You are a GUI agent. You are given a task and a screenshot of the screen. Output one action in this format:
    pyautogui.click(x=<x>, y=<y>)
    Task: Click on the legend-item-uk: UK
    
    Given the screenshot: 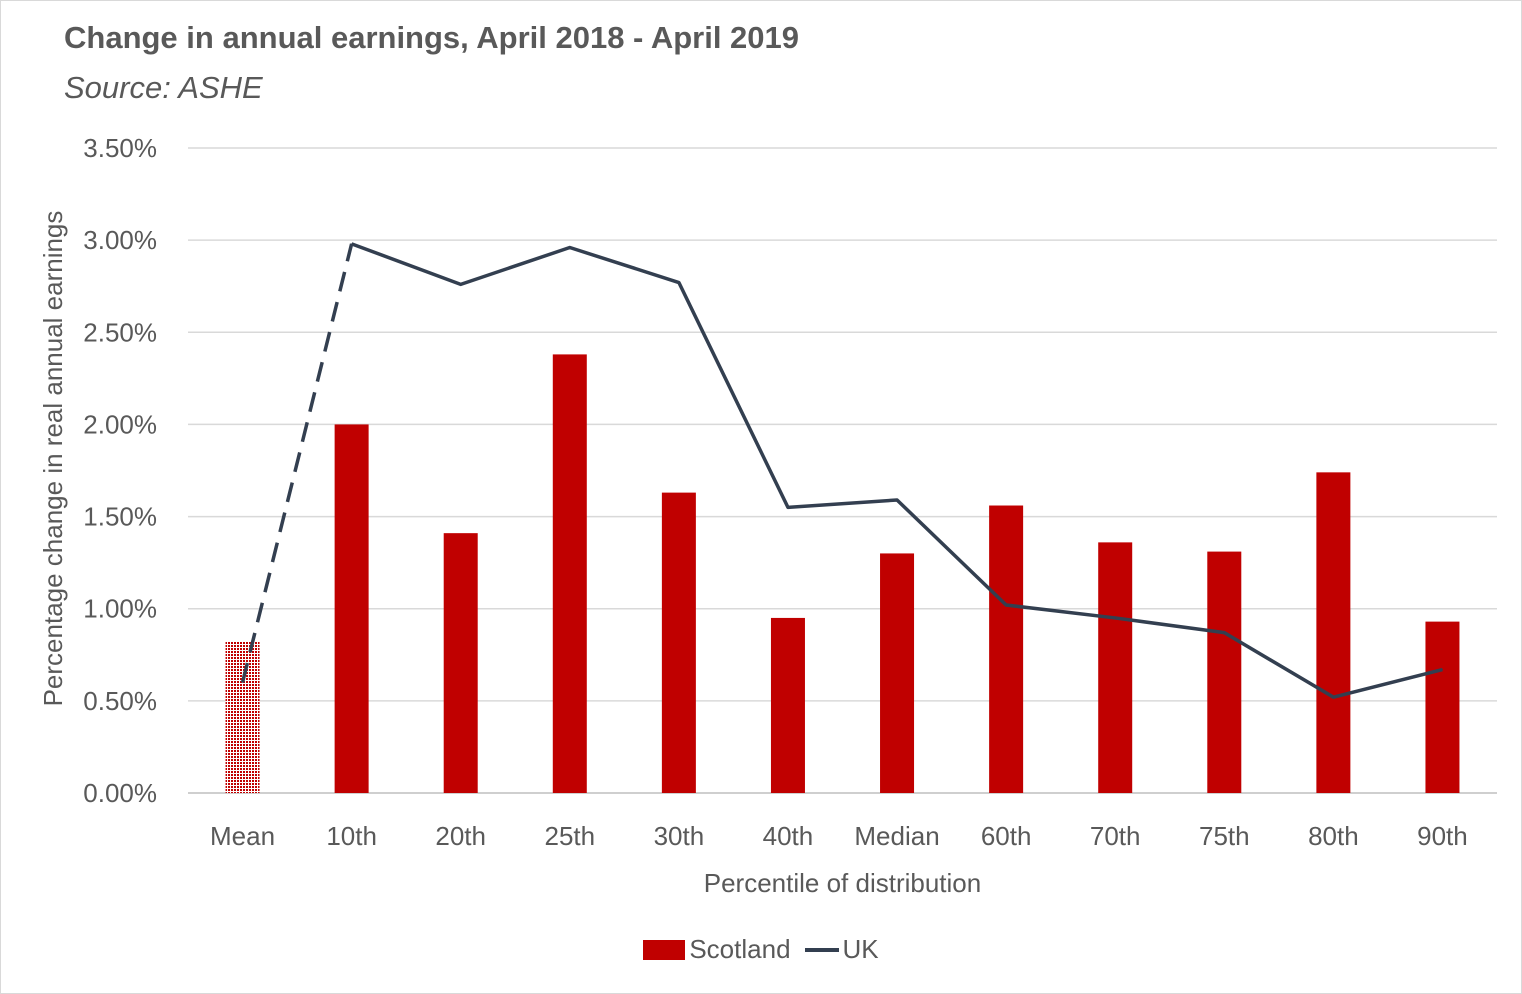 What is the action you would take?
    pyautogui.click(x=841, y=949)
    